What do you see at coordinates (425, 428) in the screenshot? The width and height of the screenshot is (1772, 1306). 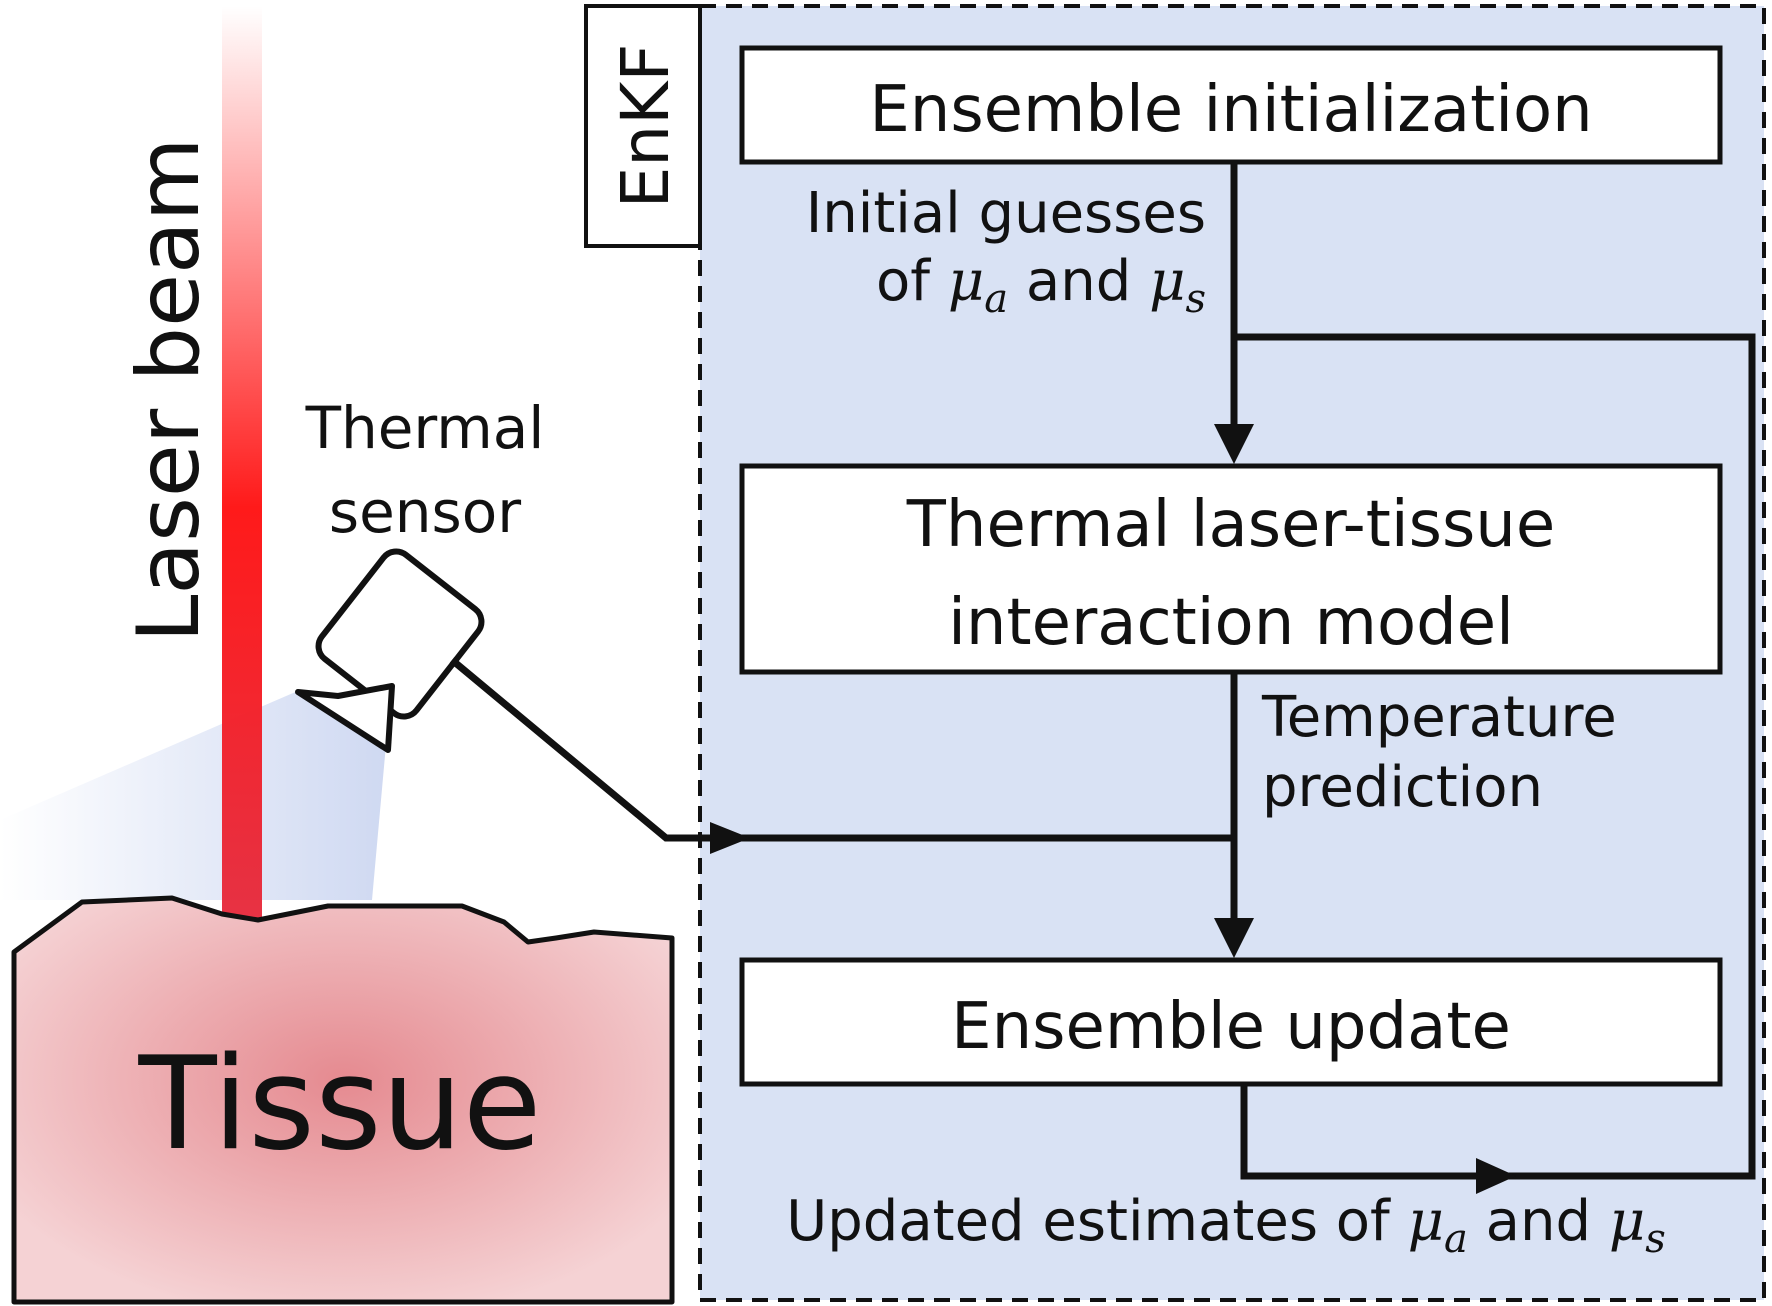 I see `thermal-sensor-label-line1: Thermal` at bounding box center [425, 428].